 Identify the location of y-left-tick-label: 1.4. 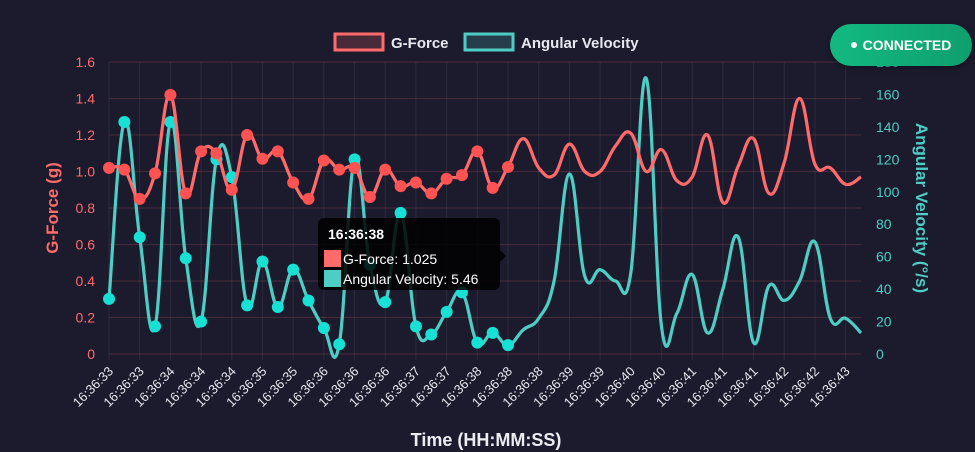
(86, 99).